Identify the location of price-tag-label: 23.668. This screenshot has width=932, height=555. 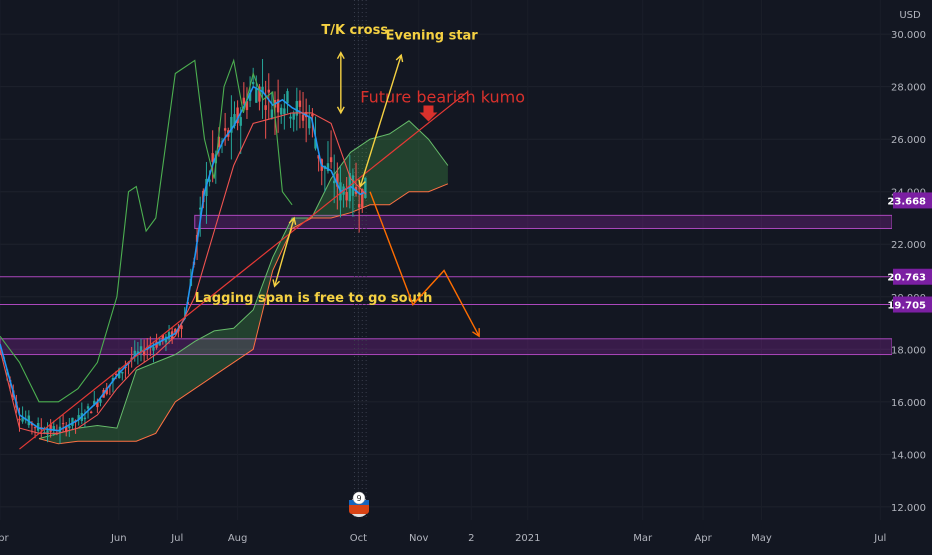
(906, 201).